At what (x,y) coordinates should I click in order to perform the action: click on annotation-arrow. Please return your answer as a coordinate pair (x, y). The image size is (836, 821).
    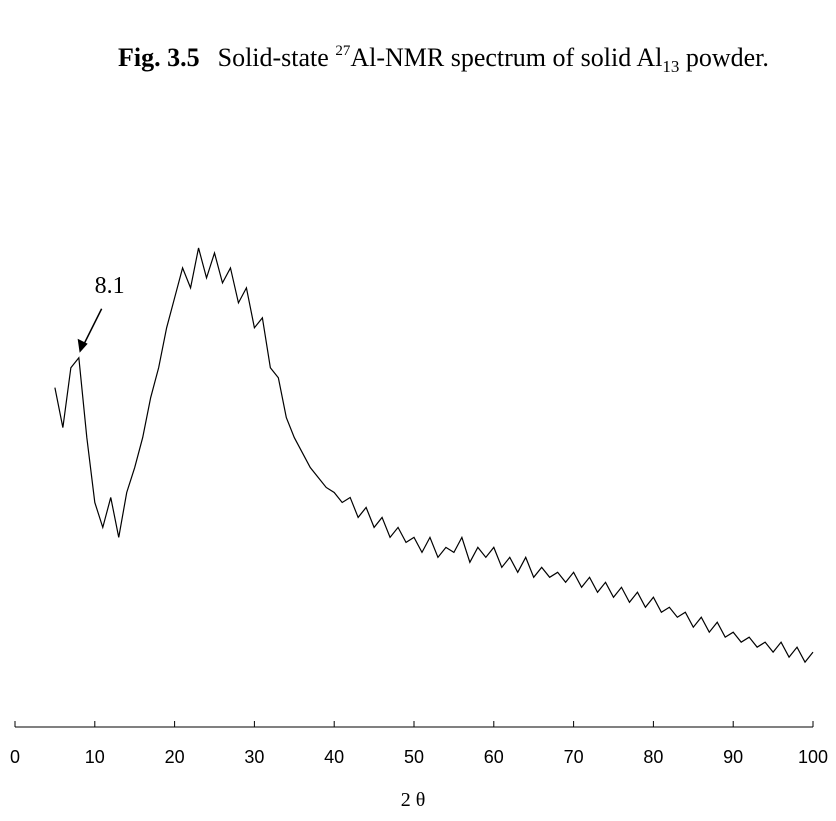
    Looking at the image, I should click on (92, 328).